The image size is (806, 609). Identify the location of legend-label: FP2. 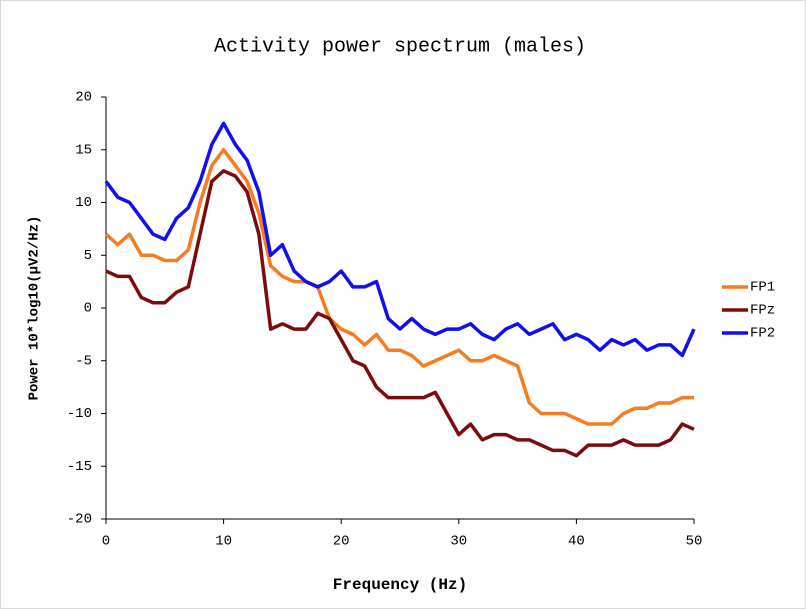
(762, 334).